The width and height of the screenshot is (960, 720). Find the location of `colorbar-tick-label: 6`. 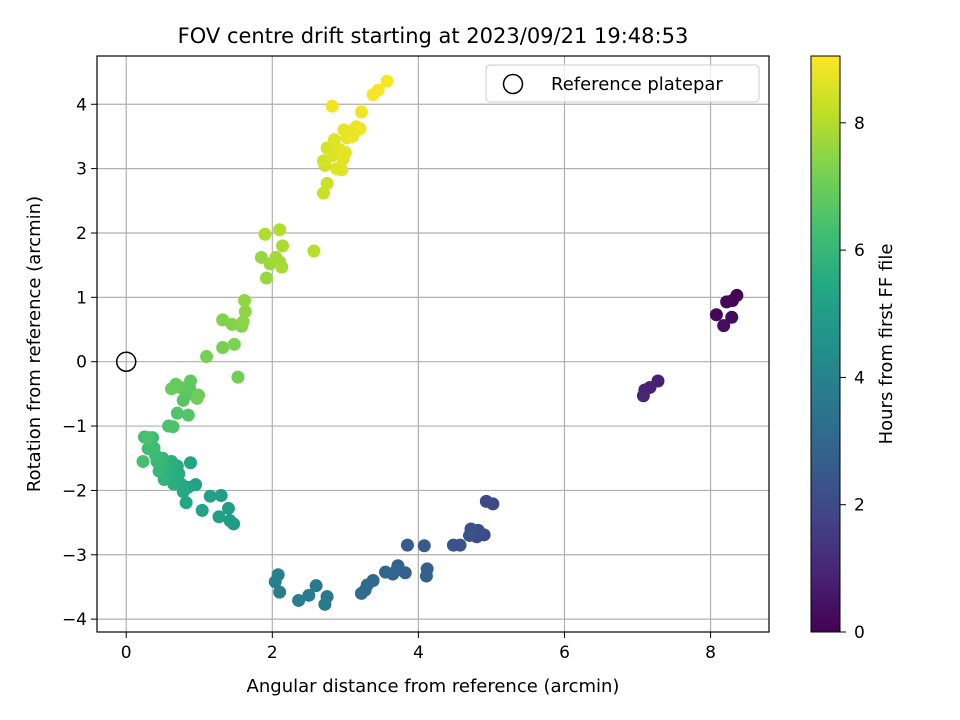

colorbar-tick-label: 6 is located at coordinates (859, 251).